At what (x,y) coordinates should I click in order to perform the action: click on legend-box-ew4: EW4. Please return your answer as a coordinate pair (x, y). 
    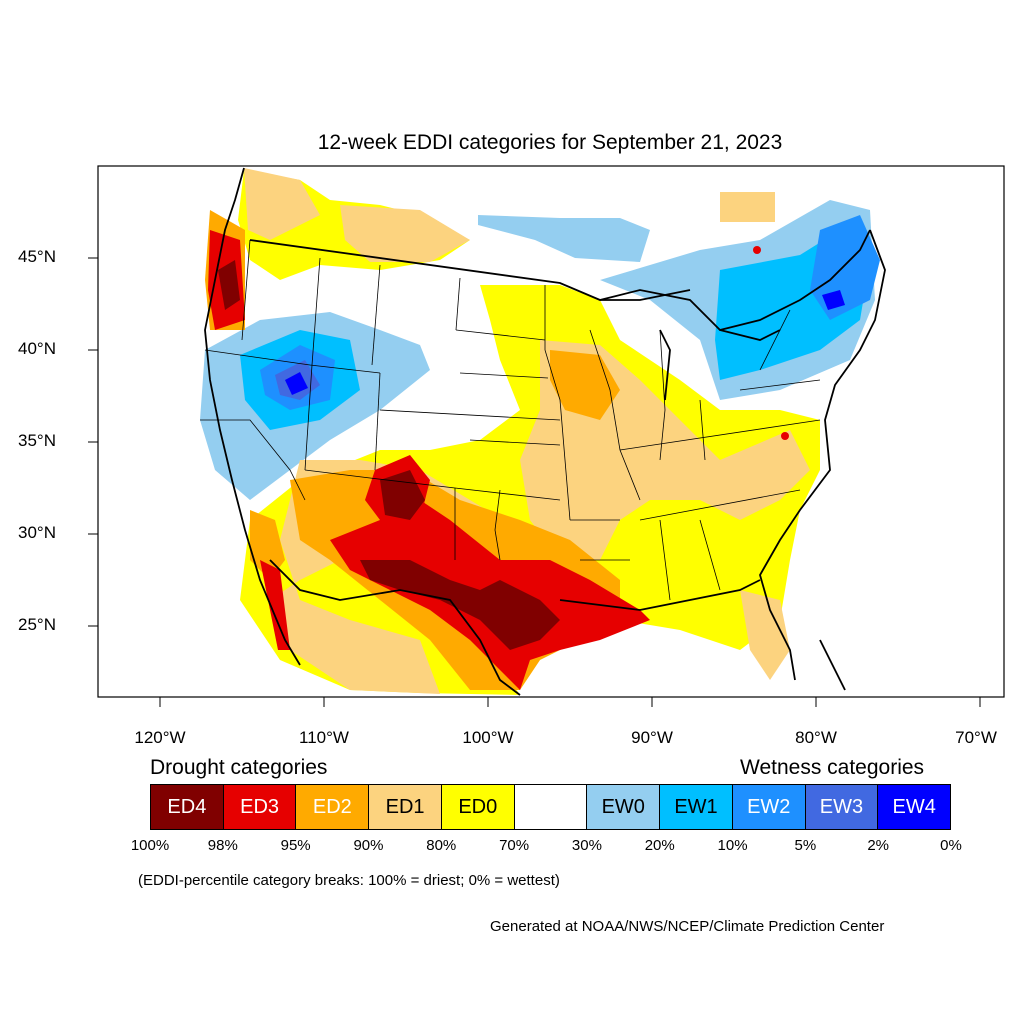
    Looking at the image, I should click on (914, 807).